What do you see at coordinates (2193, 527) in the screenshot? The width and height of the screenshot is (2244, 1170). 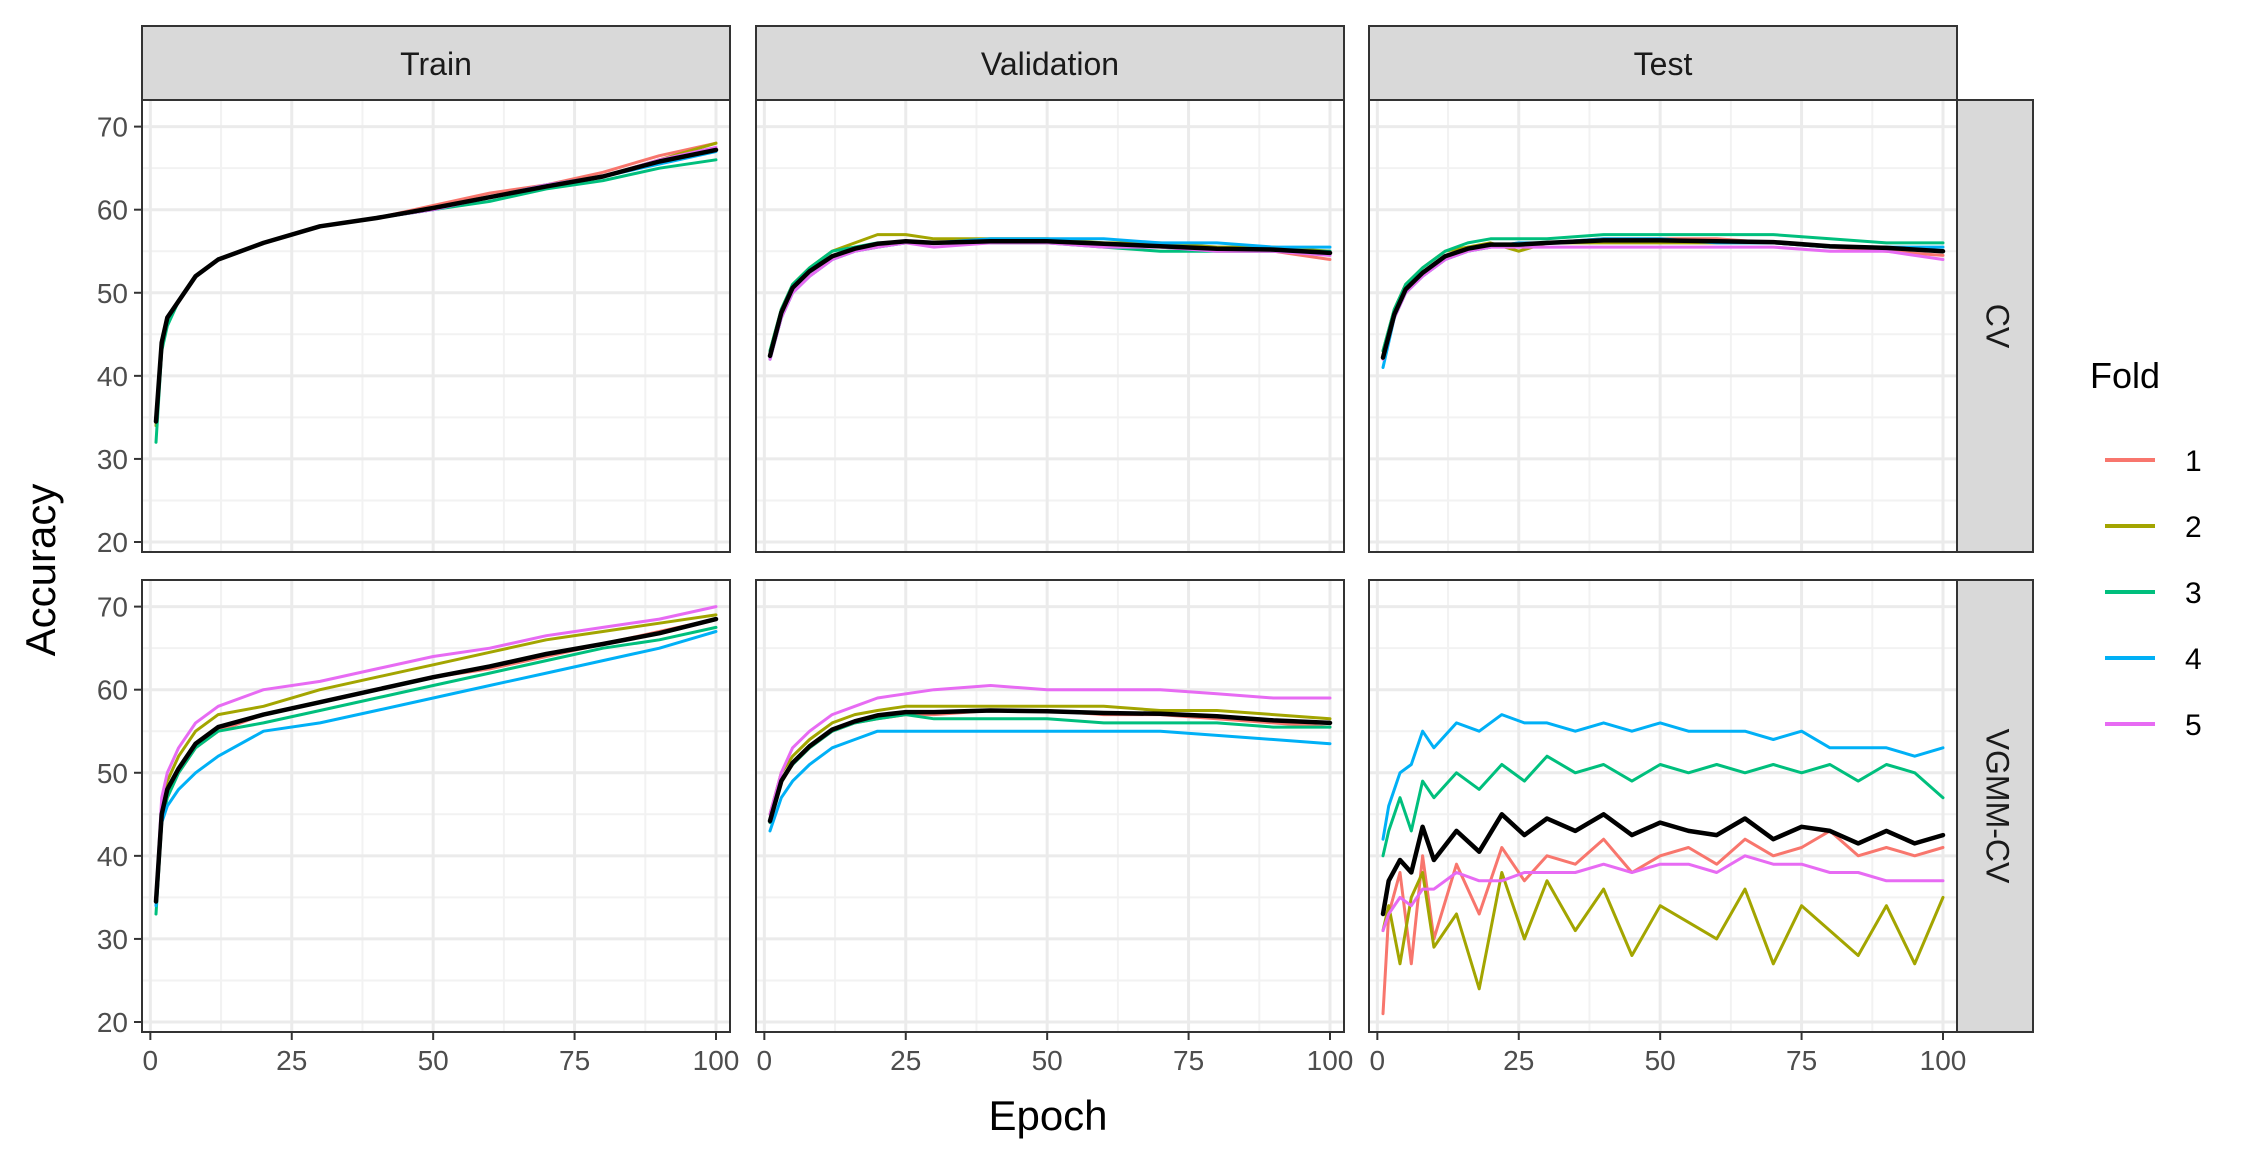 I see `legend-label: 2` at bounding box center [2193, 527].